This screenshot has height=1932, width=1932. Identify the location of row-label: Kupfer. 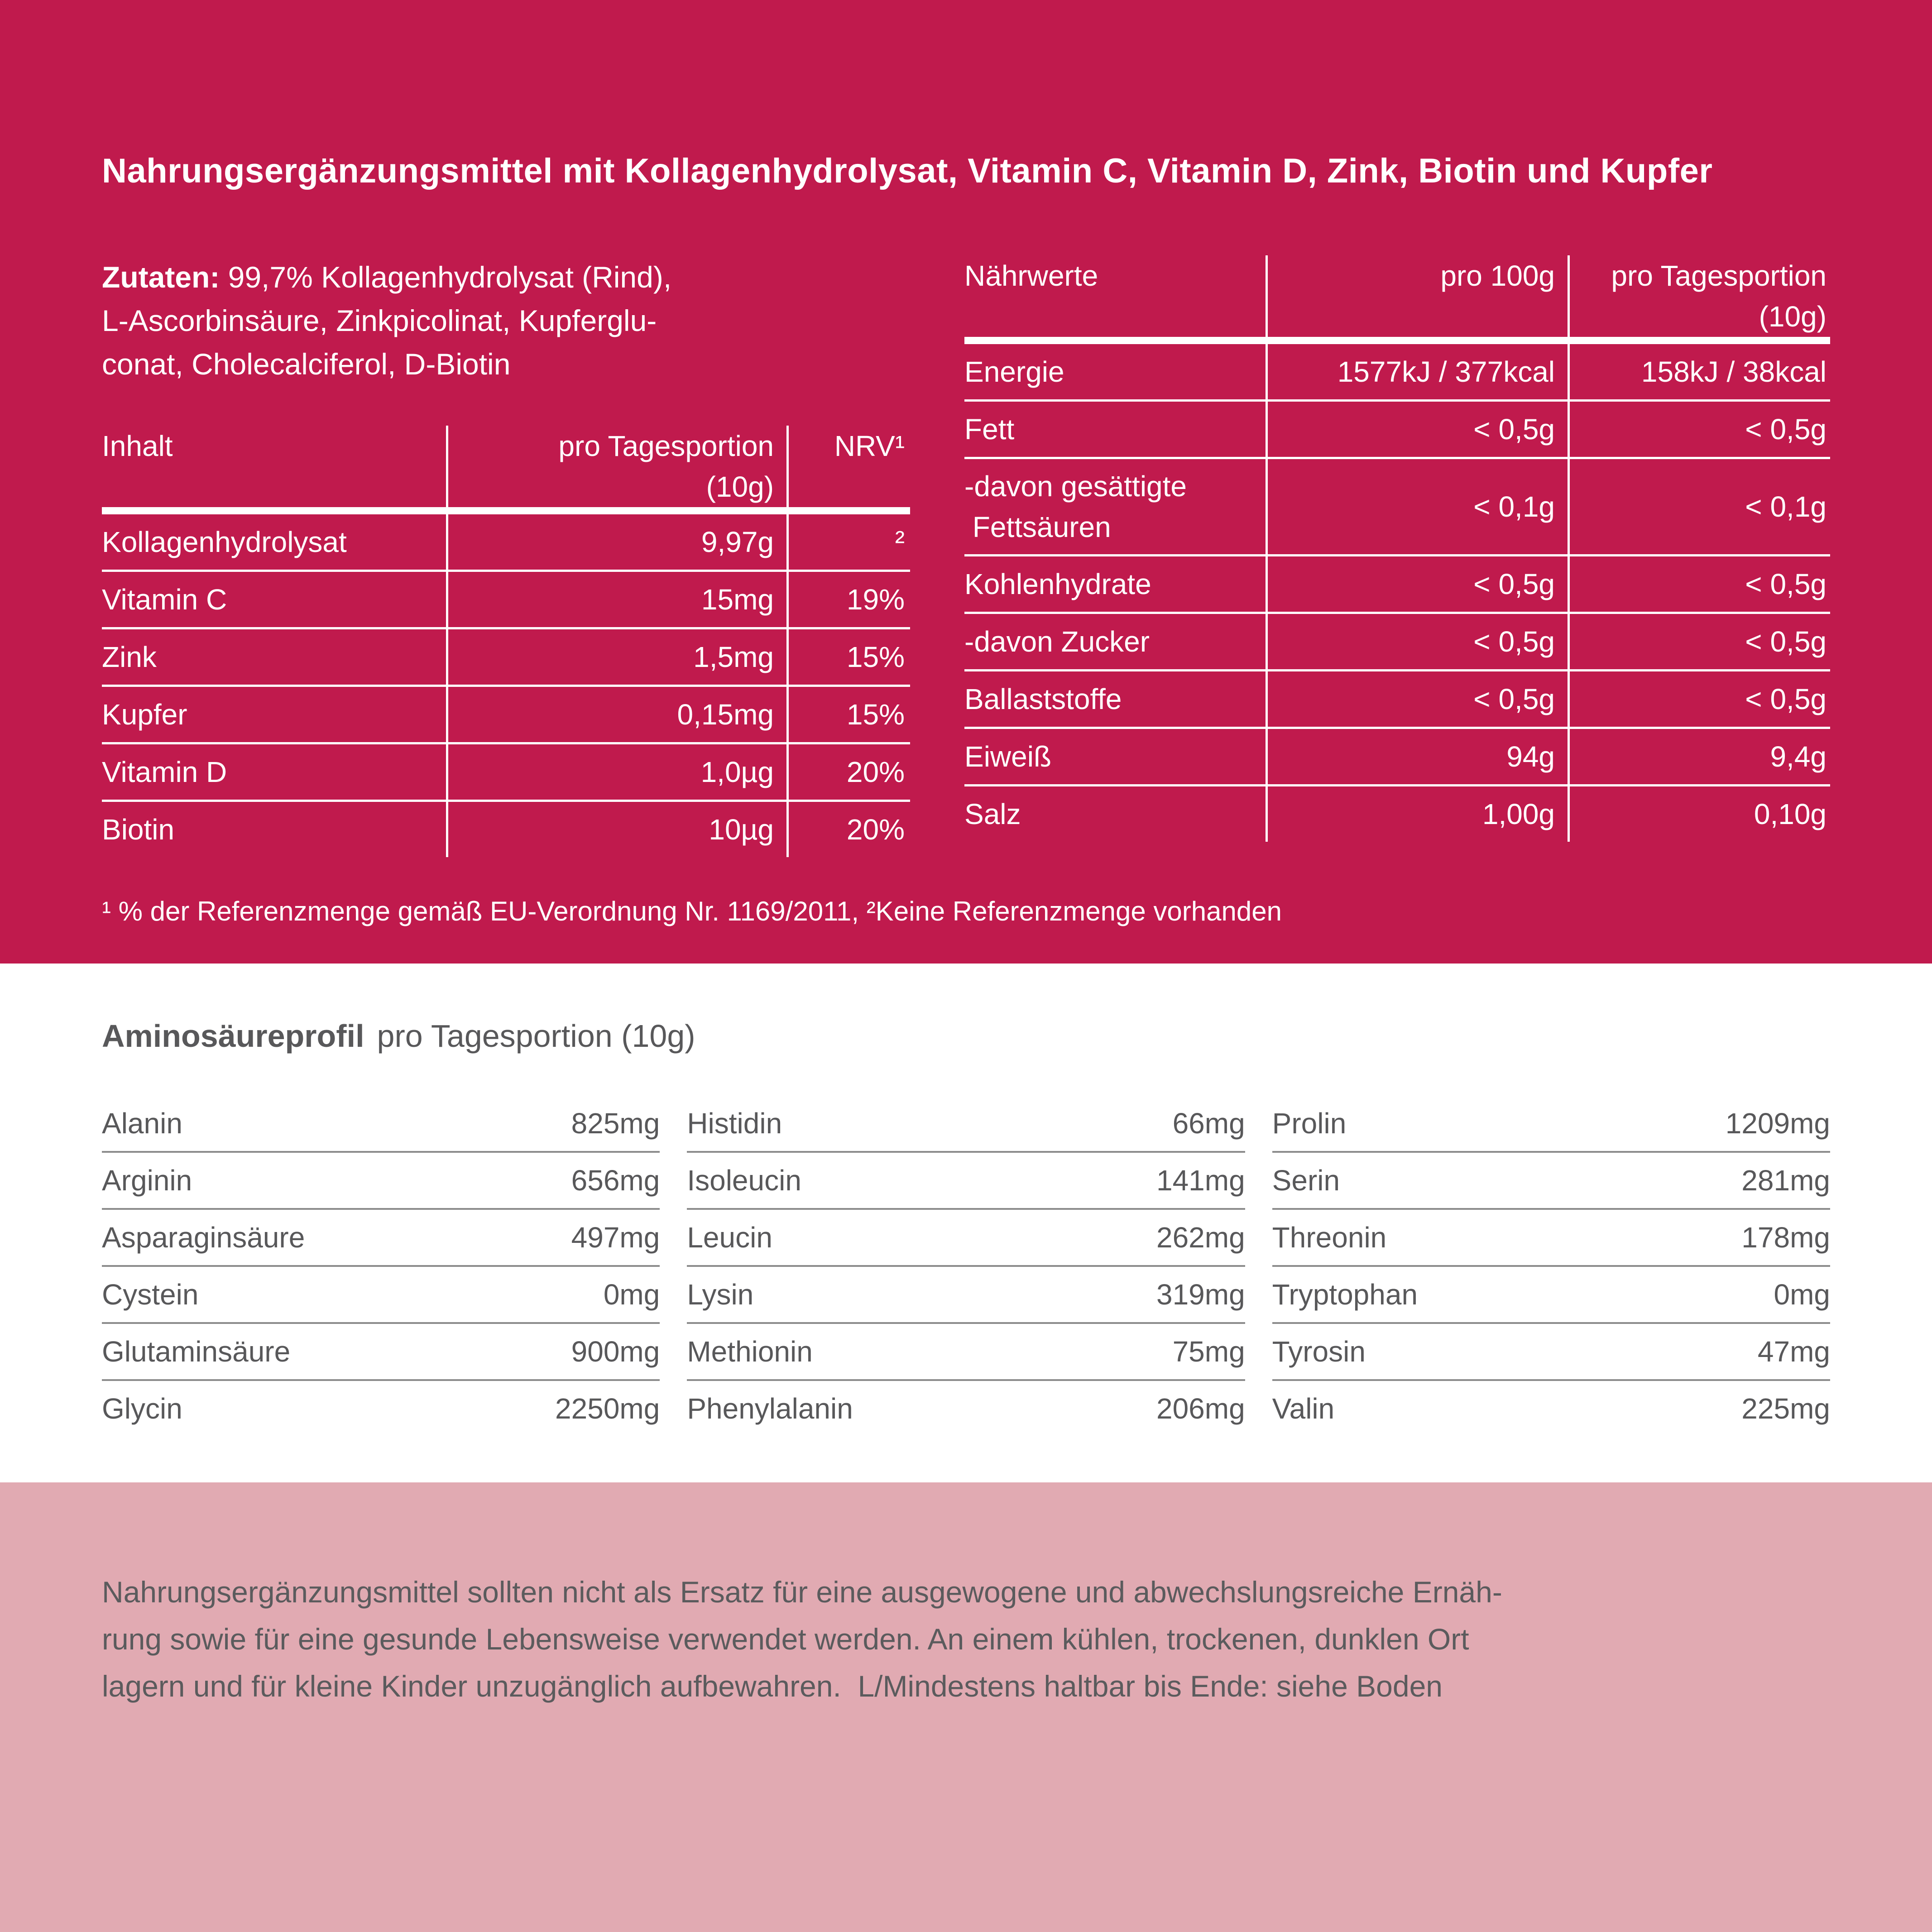
(144, 714).